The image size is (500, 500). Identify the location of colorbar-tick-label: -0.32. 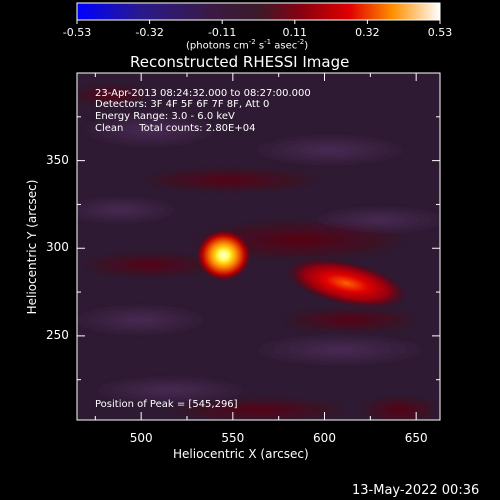
(149, 32).